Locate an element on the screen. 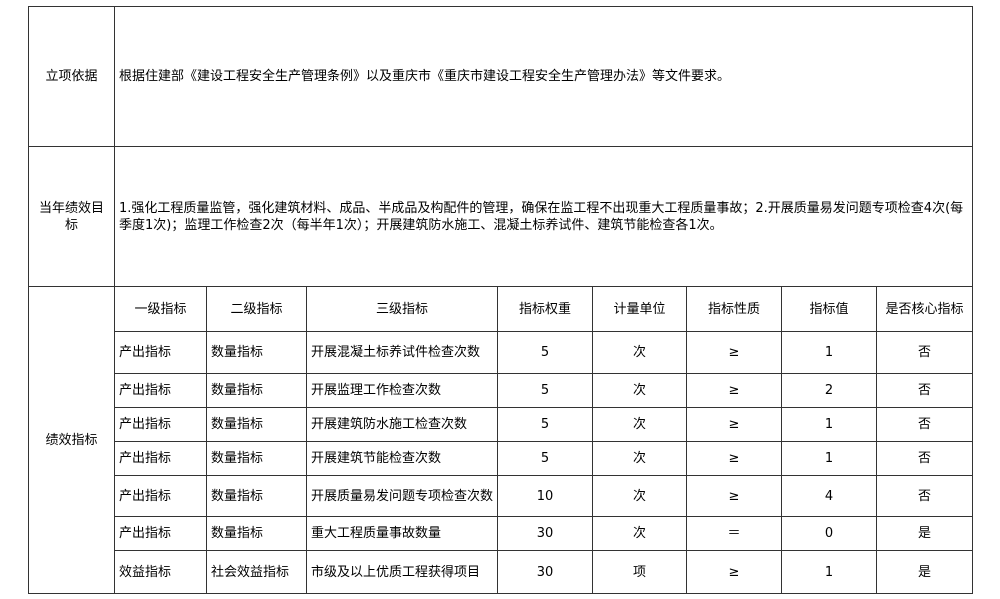  table-row: 产出指标 数量指标 开展混凝土标养试件检查次数 5 次 ≥1 否 is located at coordinates (501, 352).